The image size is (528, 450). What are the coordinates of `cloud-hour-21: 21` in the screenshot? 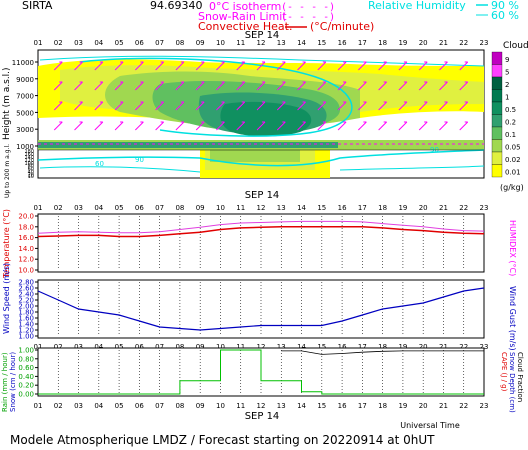 It's located at (443, 43).